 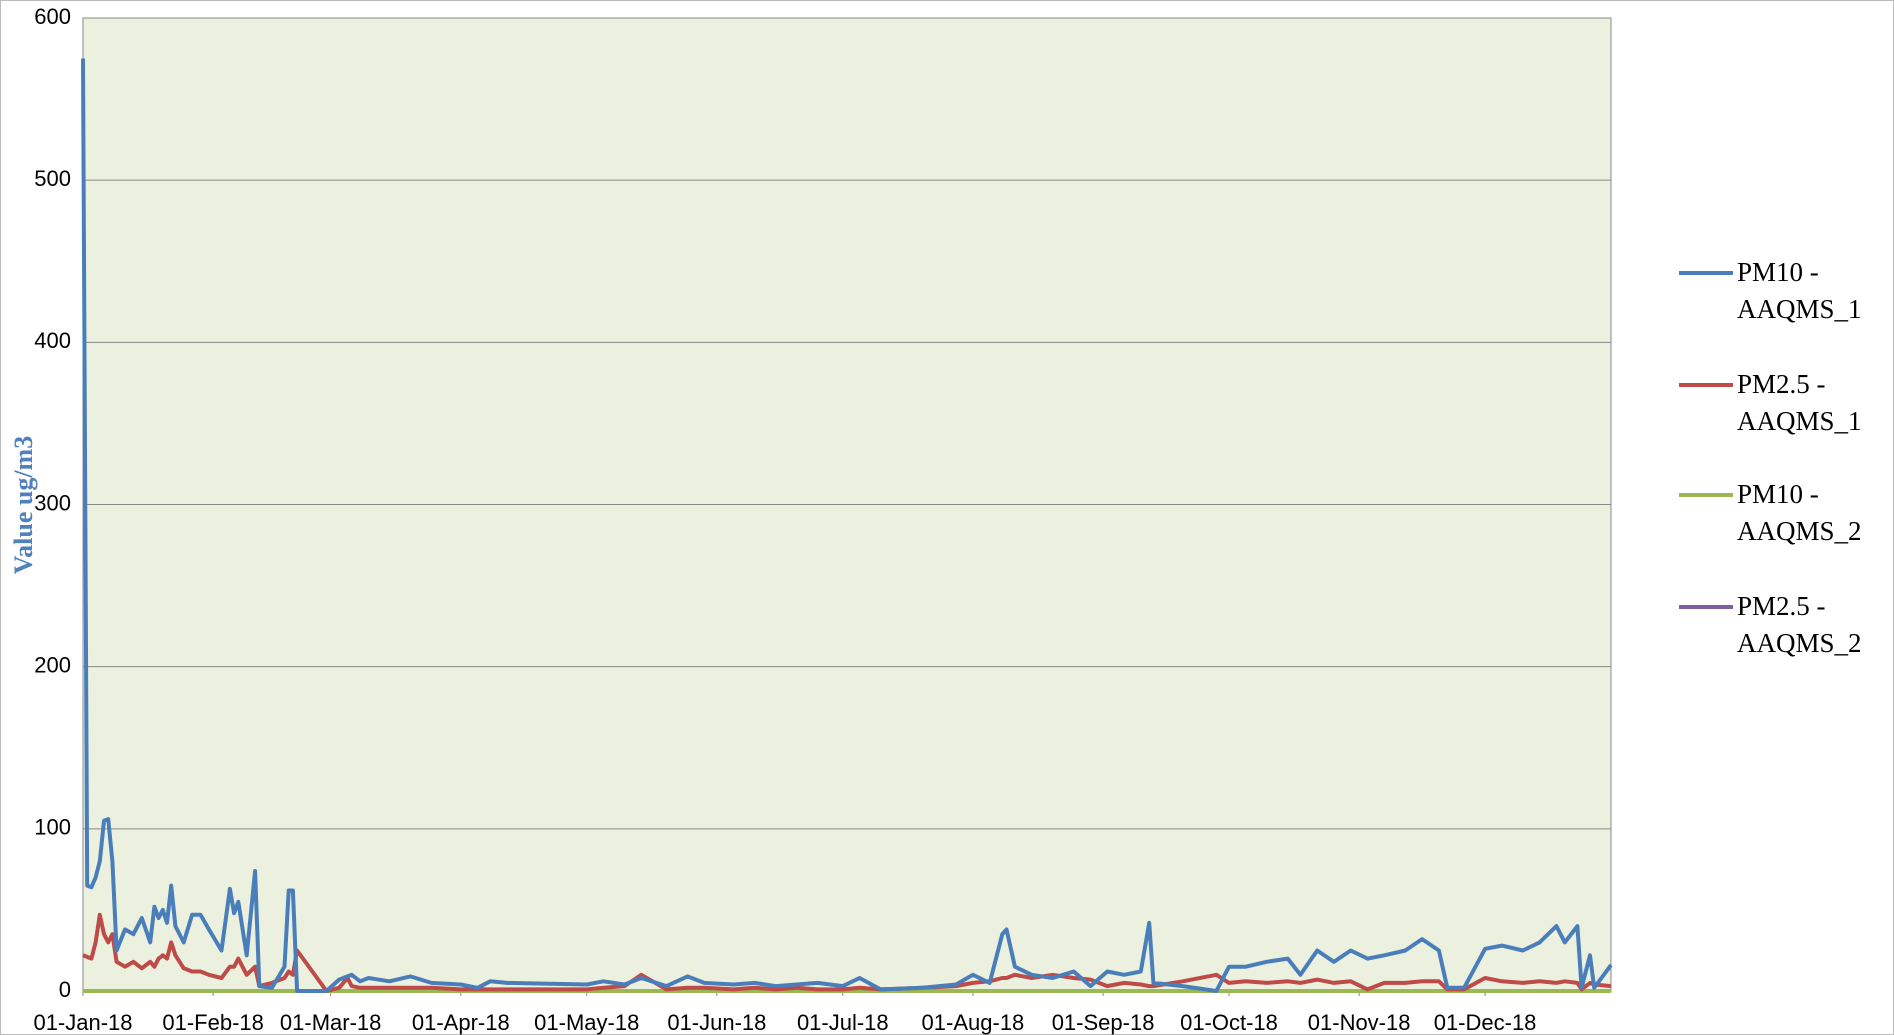 I want to click on y-axis-label: Value ug/m3, so click(x=23, y=505).